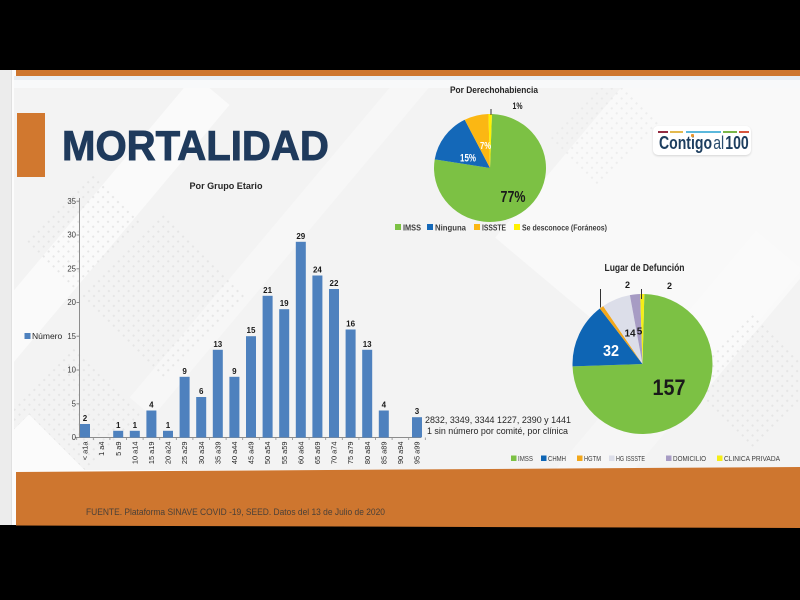  Describe the element at coordinates (134, 453) in the screenshot. I see `svg-text: 10 a14` at that location.